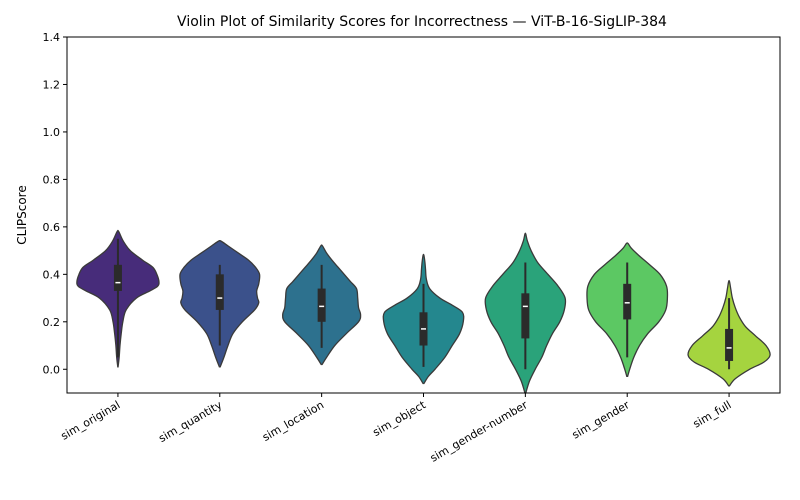 This screenshot has width=800, height=500. What do you see at coordinates (52, 227) in the screenshot?
I see `y-tick-label: 0.6` at bounding box center [52, 227].